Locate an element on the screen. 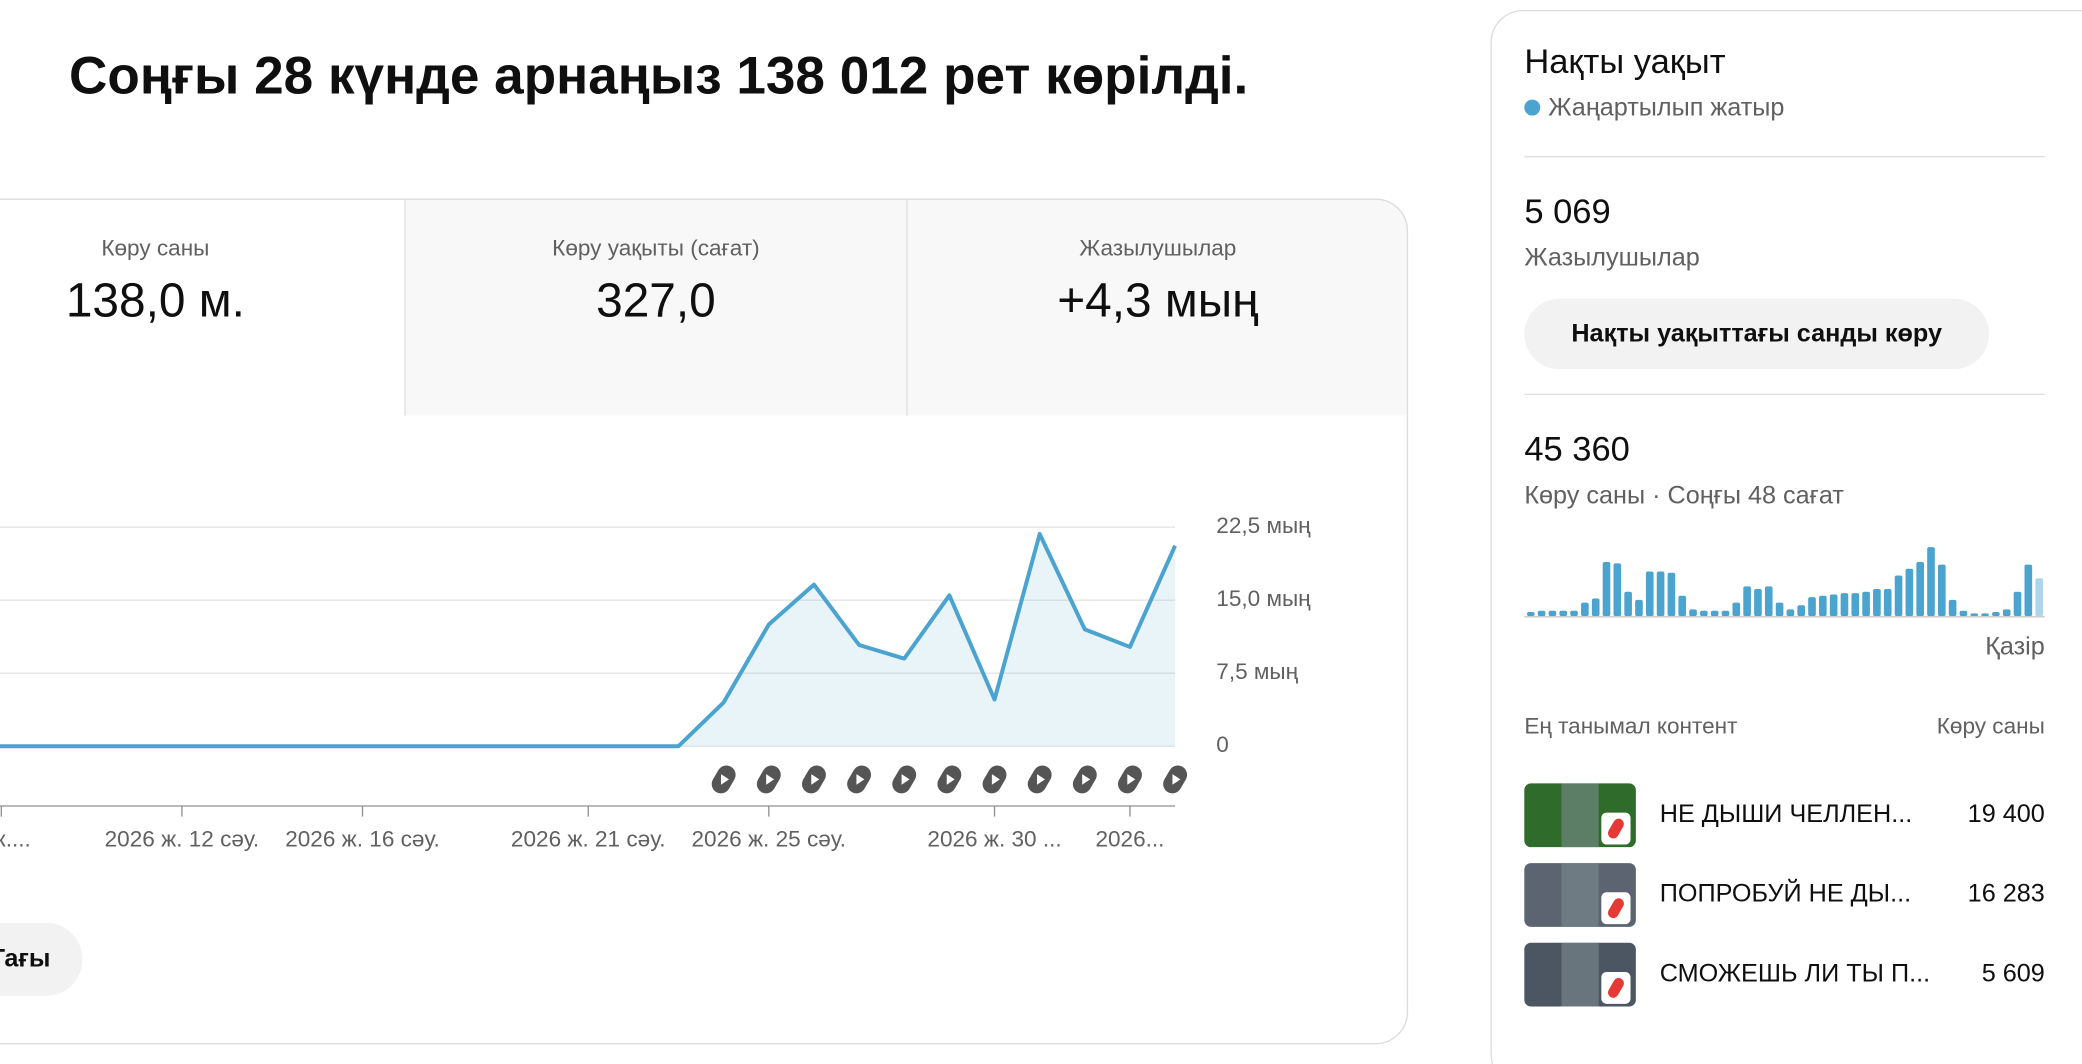 This screenshot has width=2082, height=1064. hourly-bar-chart is located at coordinates (1784, 582).